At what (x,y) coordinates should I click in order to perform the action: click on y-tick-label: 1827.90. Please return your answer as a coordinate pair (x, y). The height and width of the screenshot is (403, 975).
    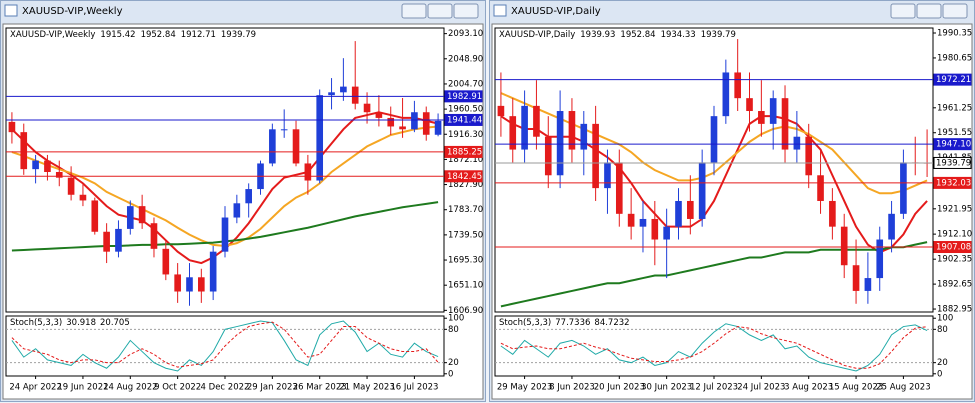
    Looking at the image, I should click on (465, 185).